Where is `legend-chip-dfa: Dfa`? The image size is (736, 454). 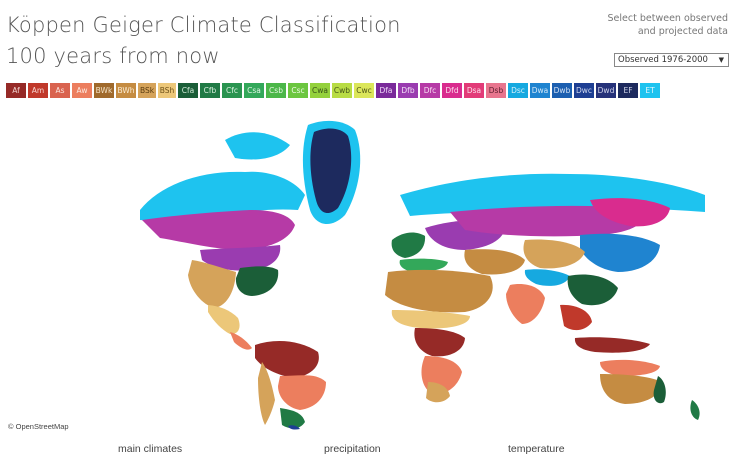 legend-chip-dfa: Dfa is located at coordinates (386, 90).